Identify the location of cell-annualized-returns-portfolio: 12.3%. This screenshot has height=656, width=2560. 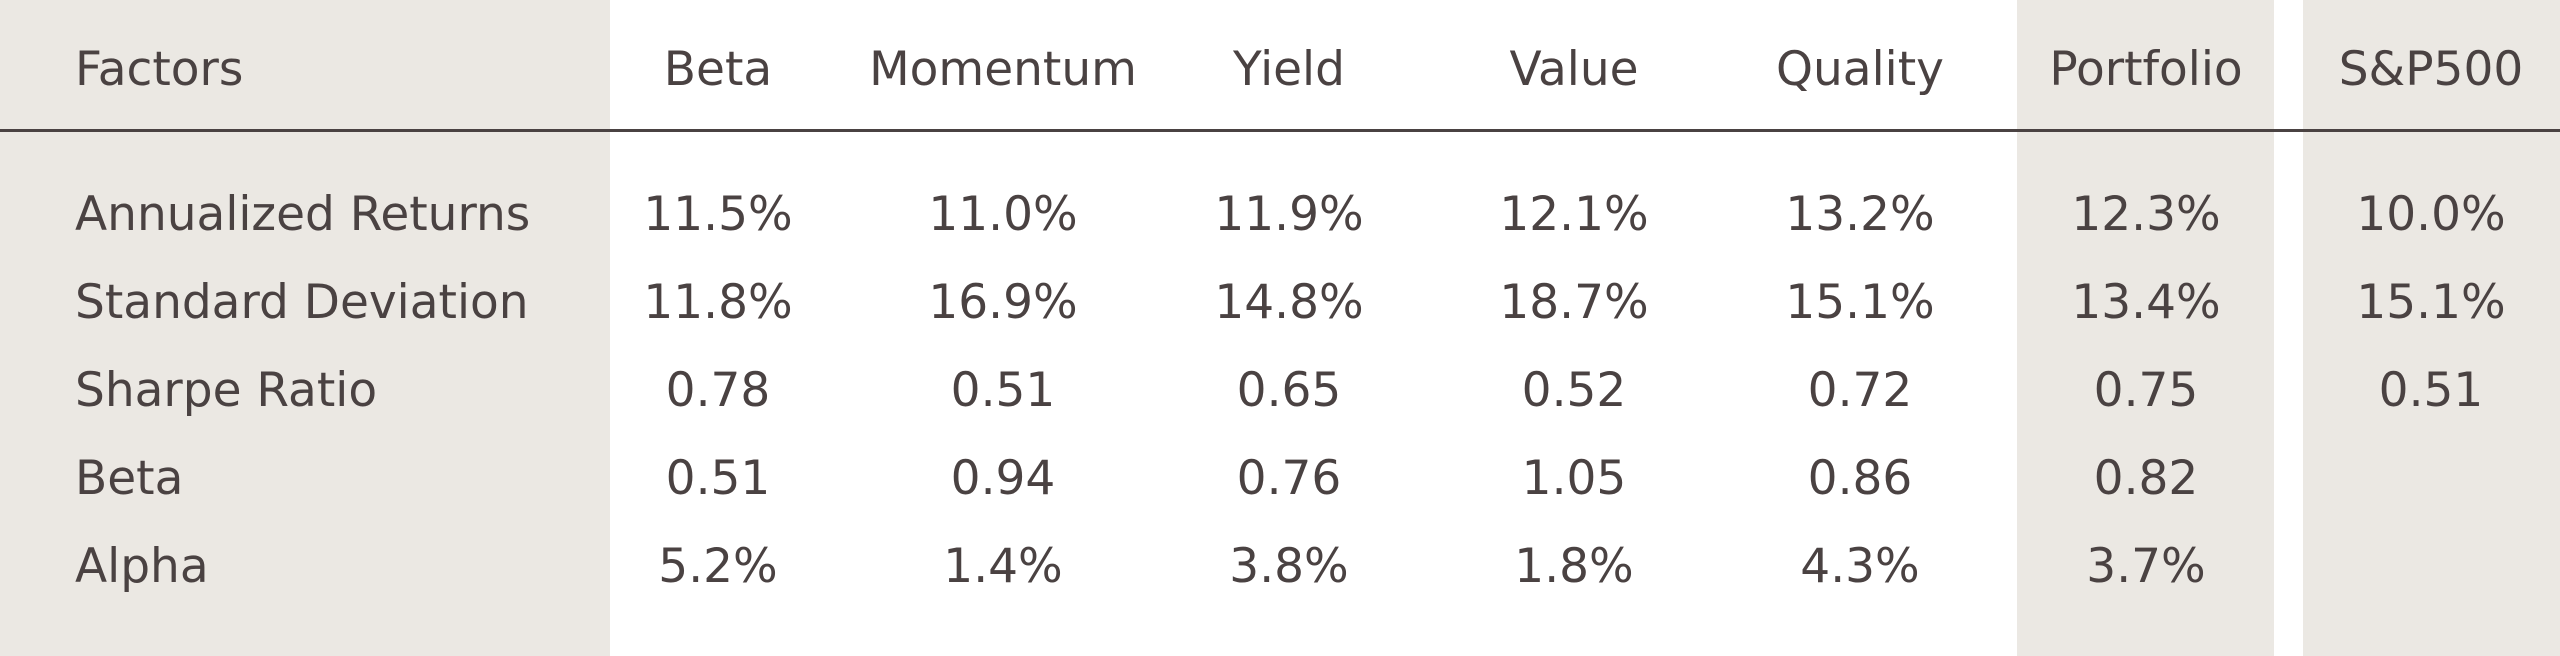
(2146, 214).